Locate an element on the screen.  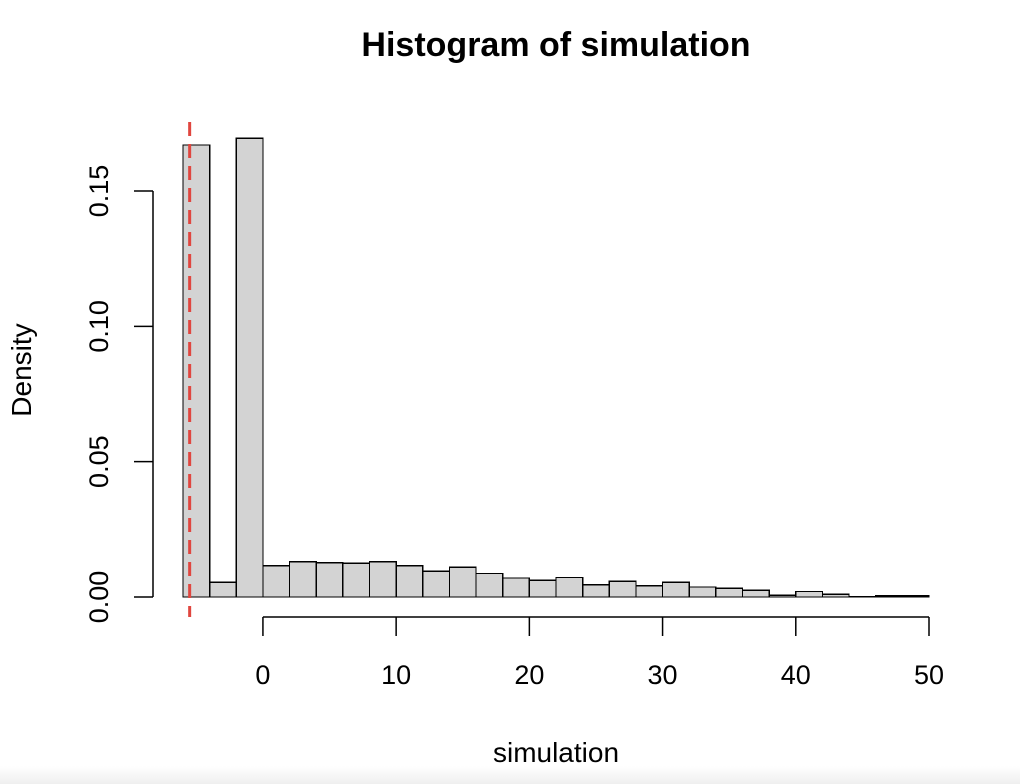
y-axis-tick-label: 0.05 is located at coordinates (99, 461).